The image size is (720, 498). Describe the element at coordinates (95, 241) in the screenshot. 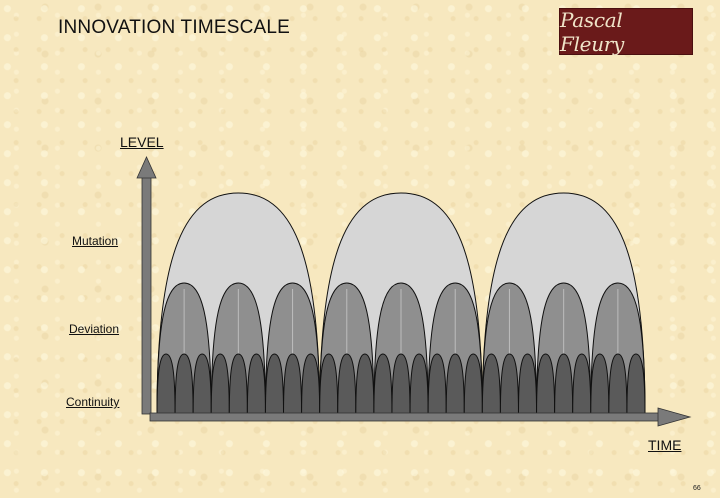

I see `level-label-mutation: Mutation` at that location.